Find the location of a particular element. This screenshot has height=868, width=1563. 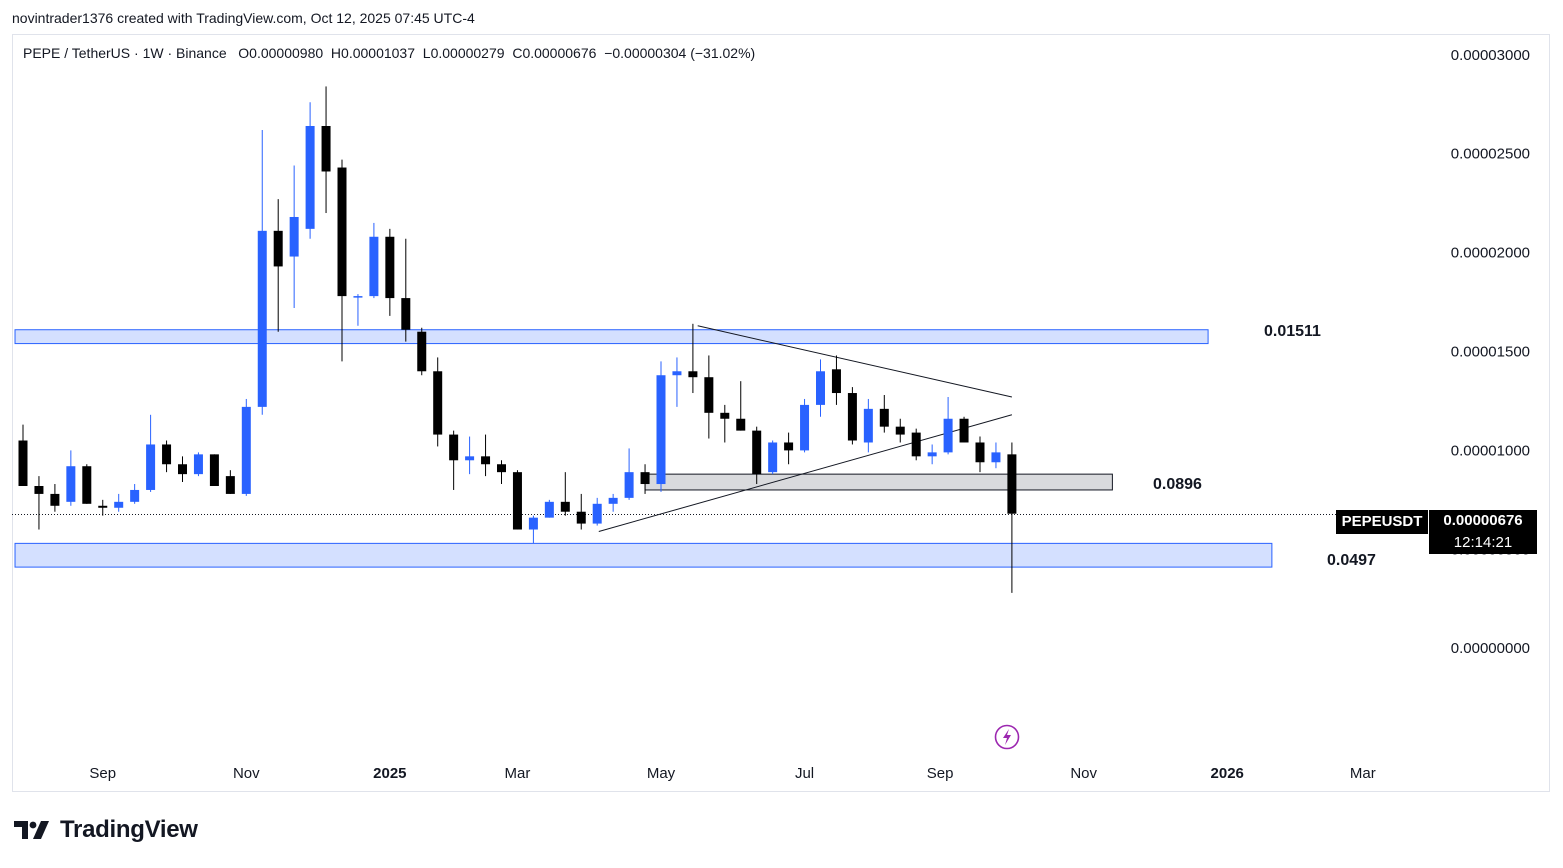

price-badge: 0.00000676 12:14:21 is located at coordinates (1483, 532).